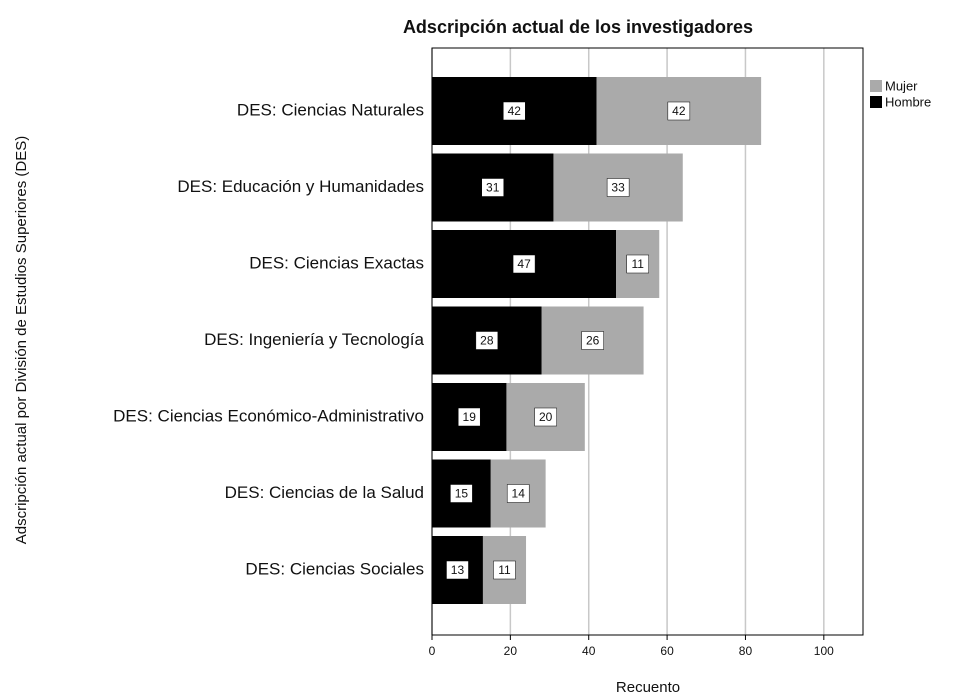 The image size is (956, 700). I want to click on x-tick-label: 20, so click(511, 651).